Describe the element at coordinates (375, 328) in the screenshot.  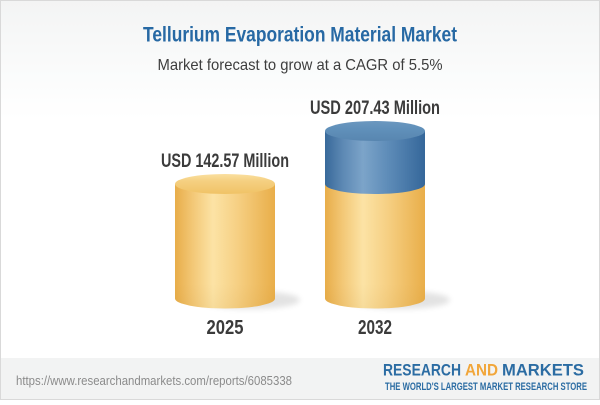
I see `svg-text: 2032` at that location.